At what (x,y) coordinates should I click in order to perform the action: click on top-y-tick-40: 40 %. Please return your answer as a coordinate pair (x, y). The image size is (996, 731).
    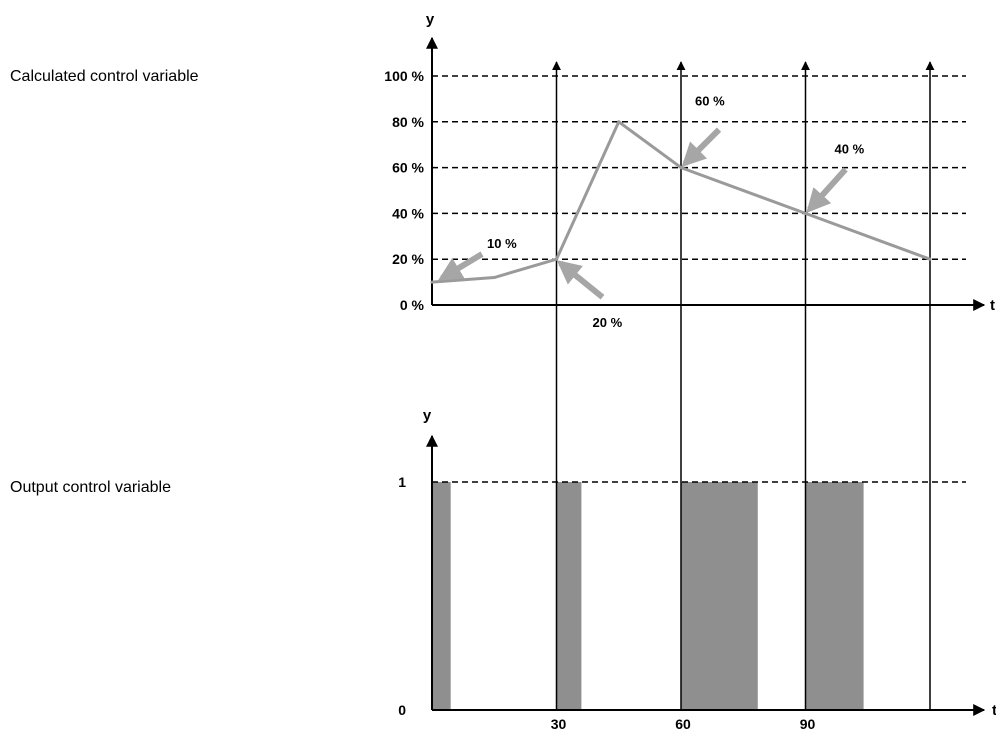
    Looking at the image, I should click on (408, 213).